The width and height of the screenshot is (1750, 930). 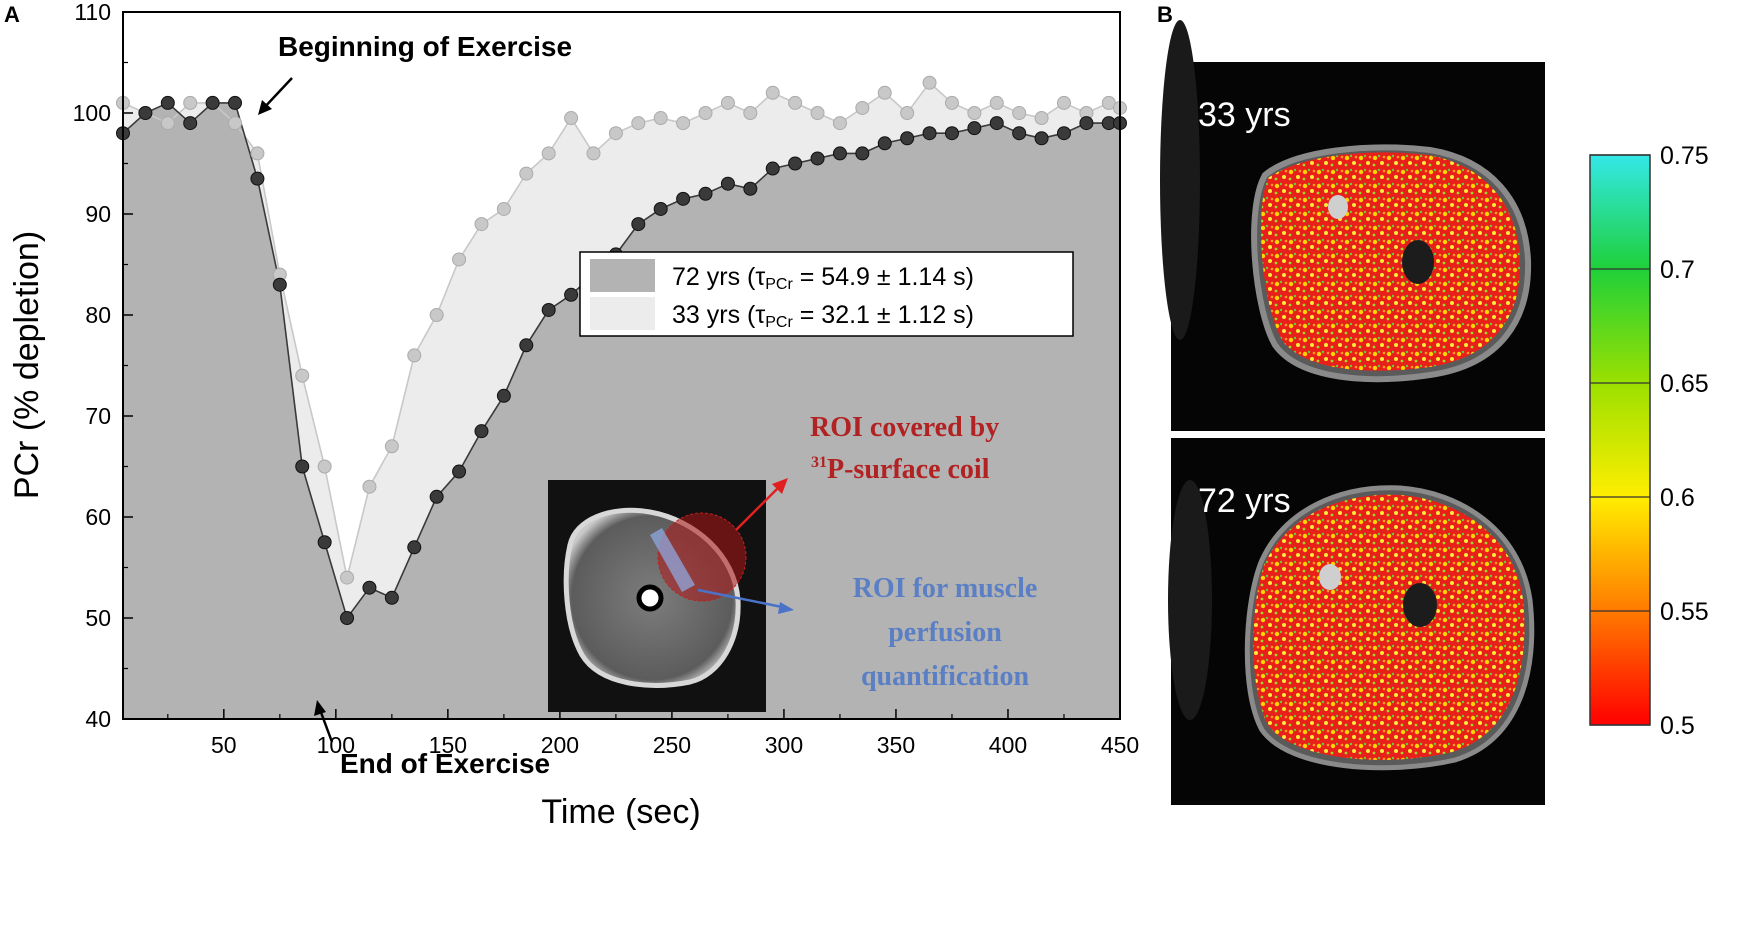 I want to click on mri-bottom-vessel, so click(x=1330, y=577).